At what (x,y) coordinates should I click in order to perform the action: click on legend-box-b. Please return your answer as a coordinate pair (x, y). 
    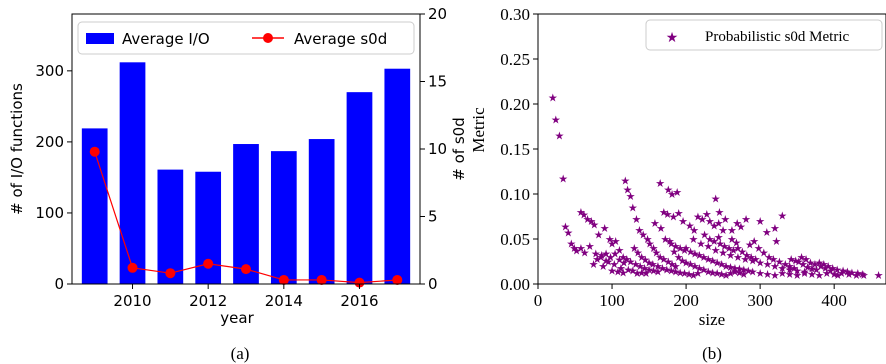
    Looking at the image, I should click on (764, 35).